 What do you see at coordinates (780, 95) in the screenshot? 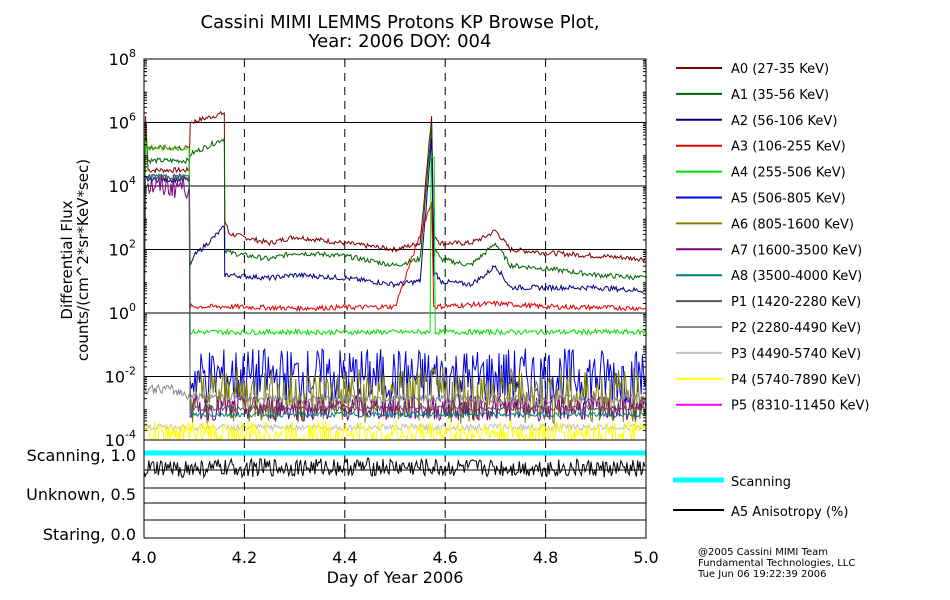
I see `legend-label-1: A1 (35-56 KeV)` at bounding box center [780, 95].